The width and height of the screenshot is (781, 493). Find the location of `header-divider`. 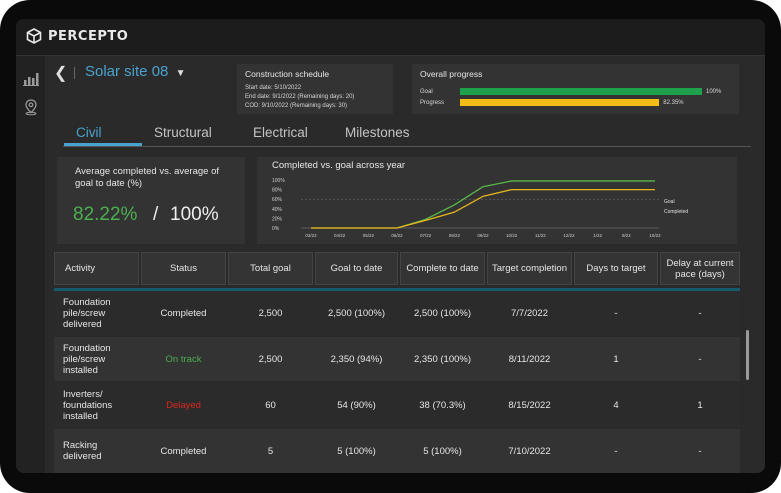

header-divider is located at coordinates (397, 289).